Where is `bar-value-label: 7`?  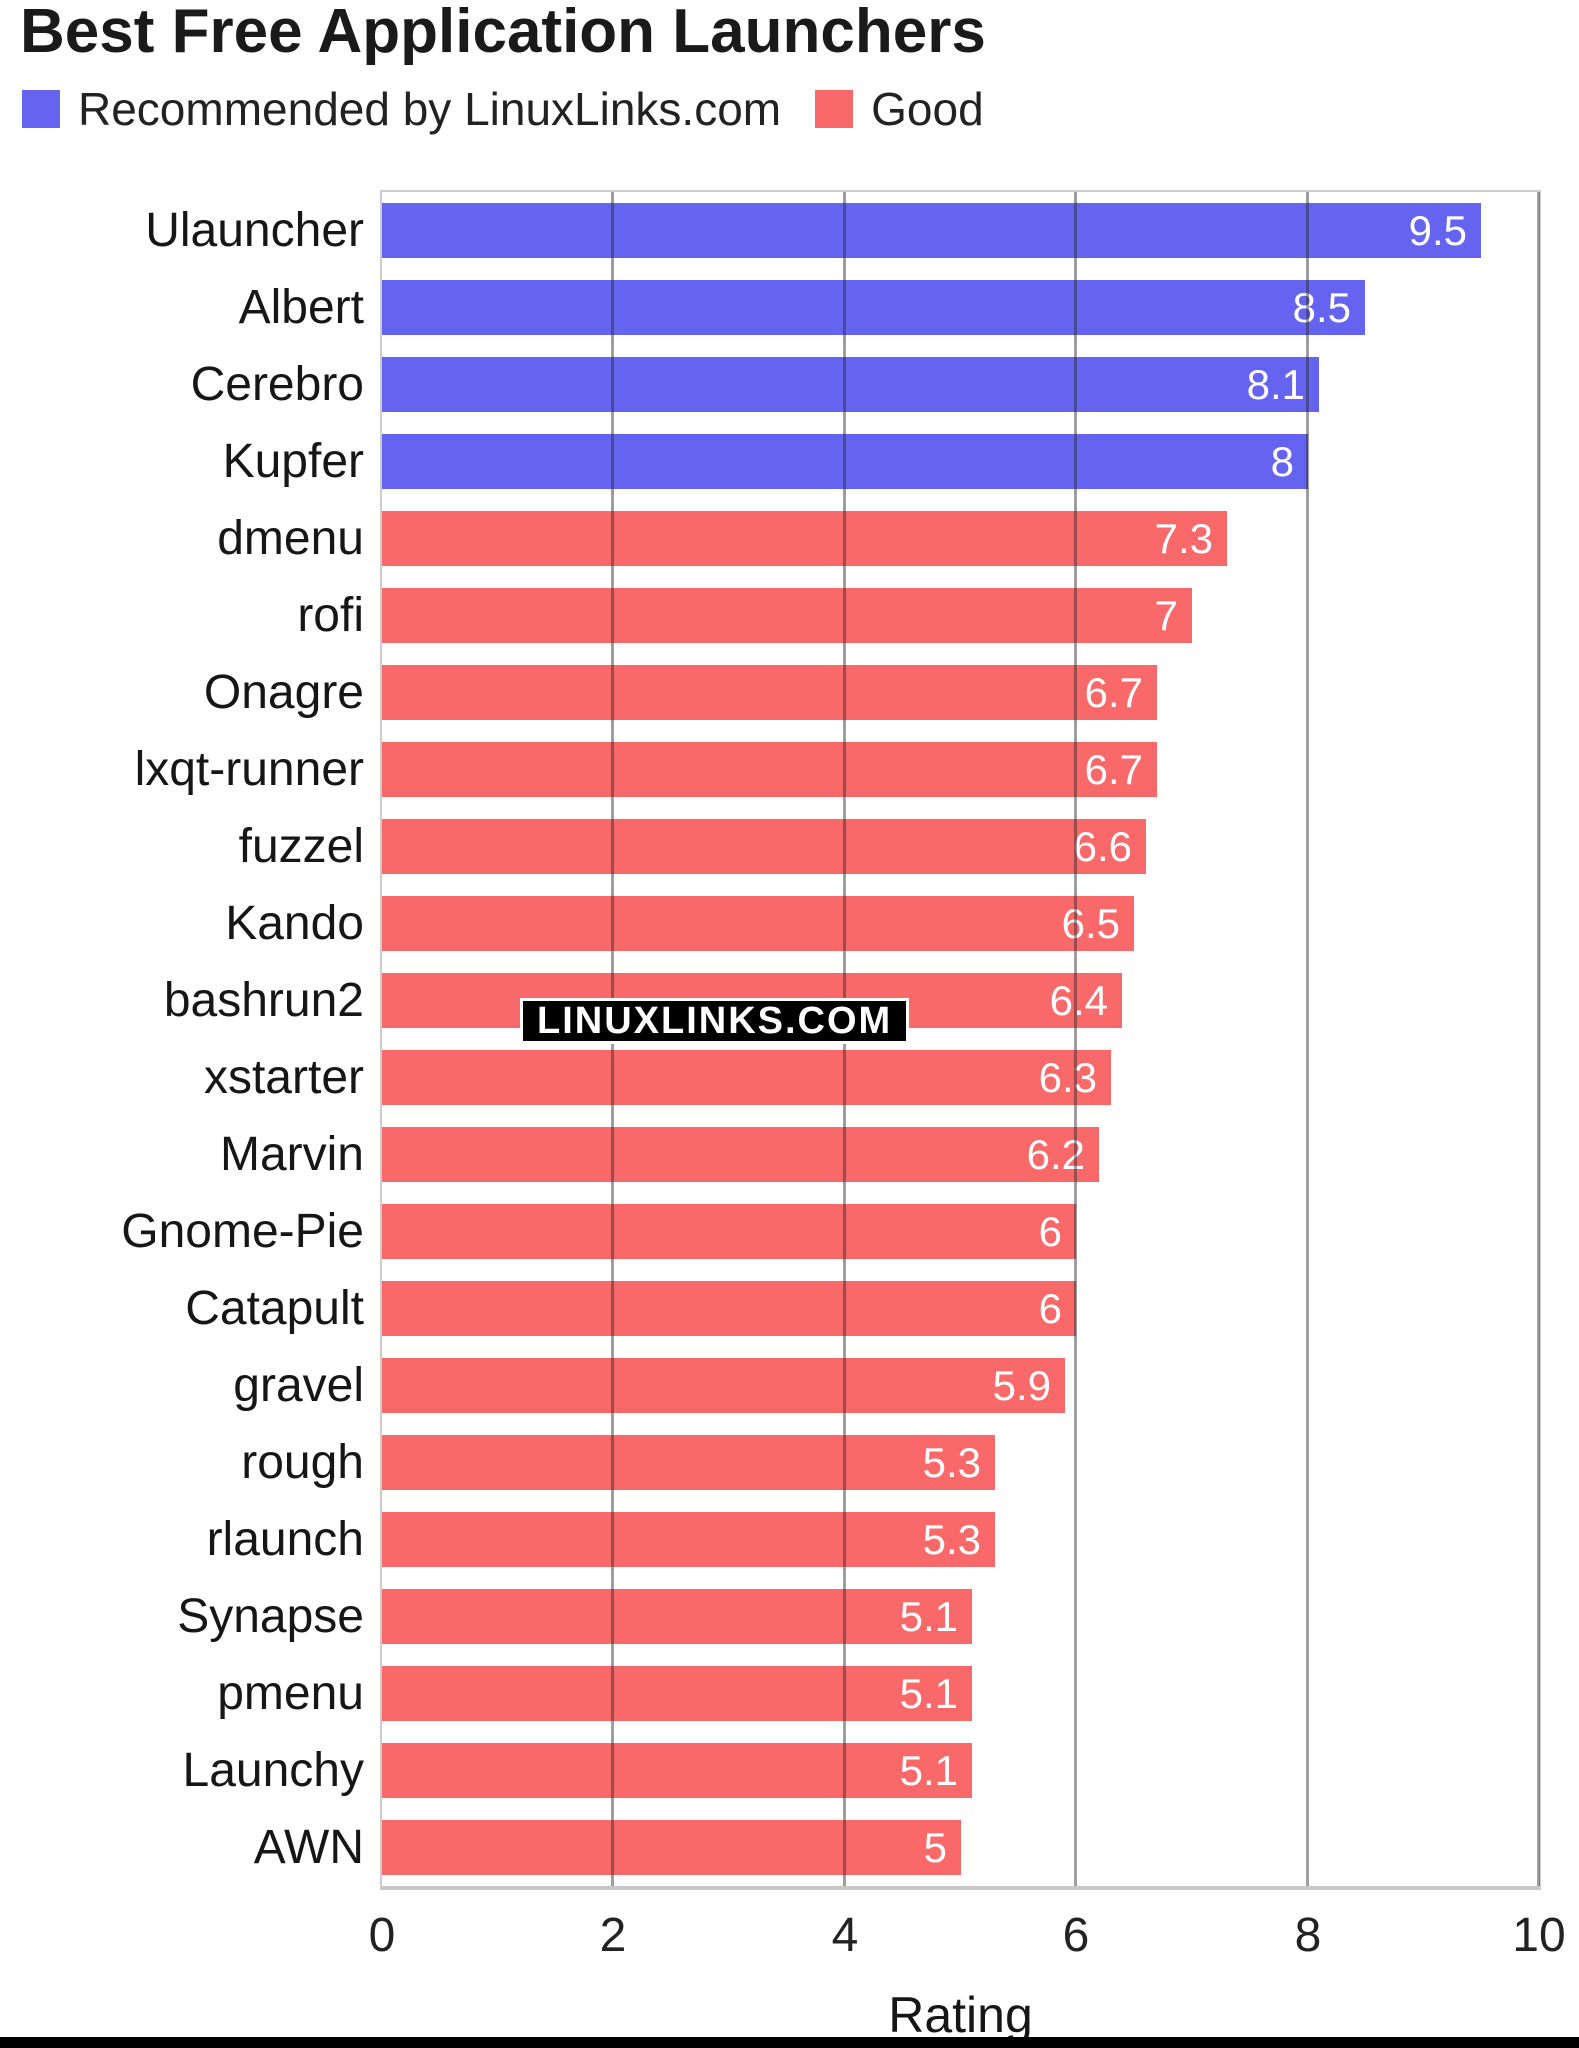 bar-value-label: 7 is located at coordinates (1166, 615).